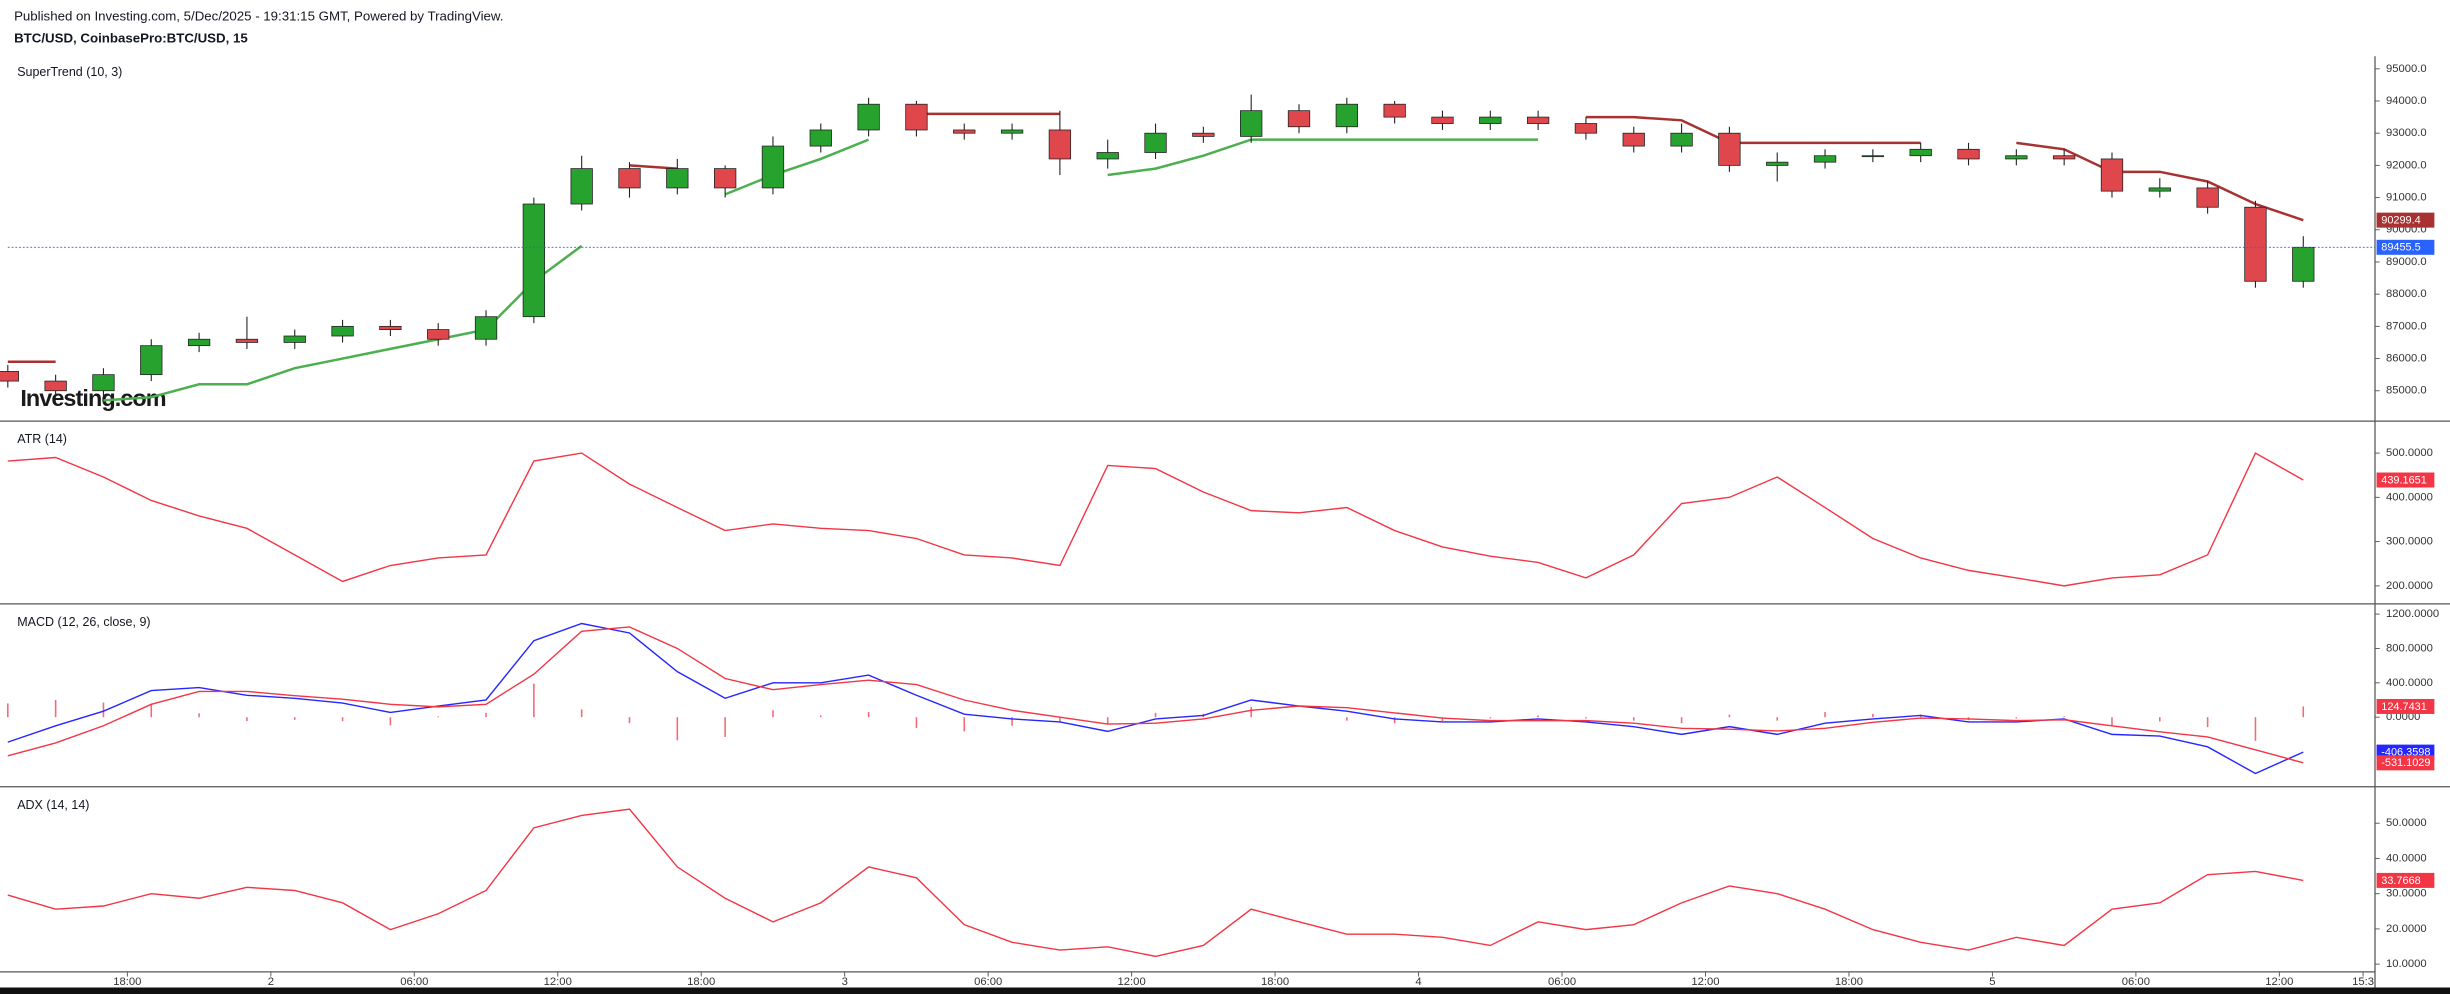 The image size is (2450, 994). What do you see at coordinates (2409, 542) in the screenshot?
I see `y-tick-label: 300.0000` at bounding box center [2409, 542].